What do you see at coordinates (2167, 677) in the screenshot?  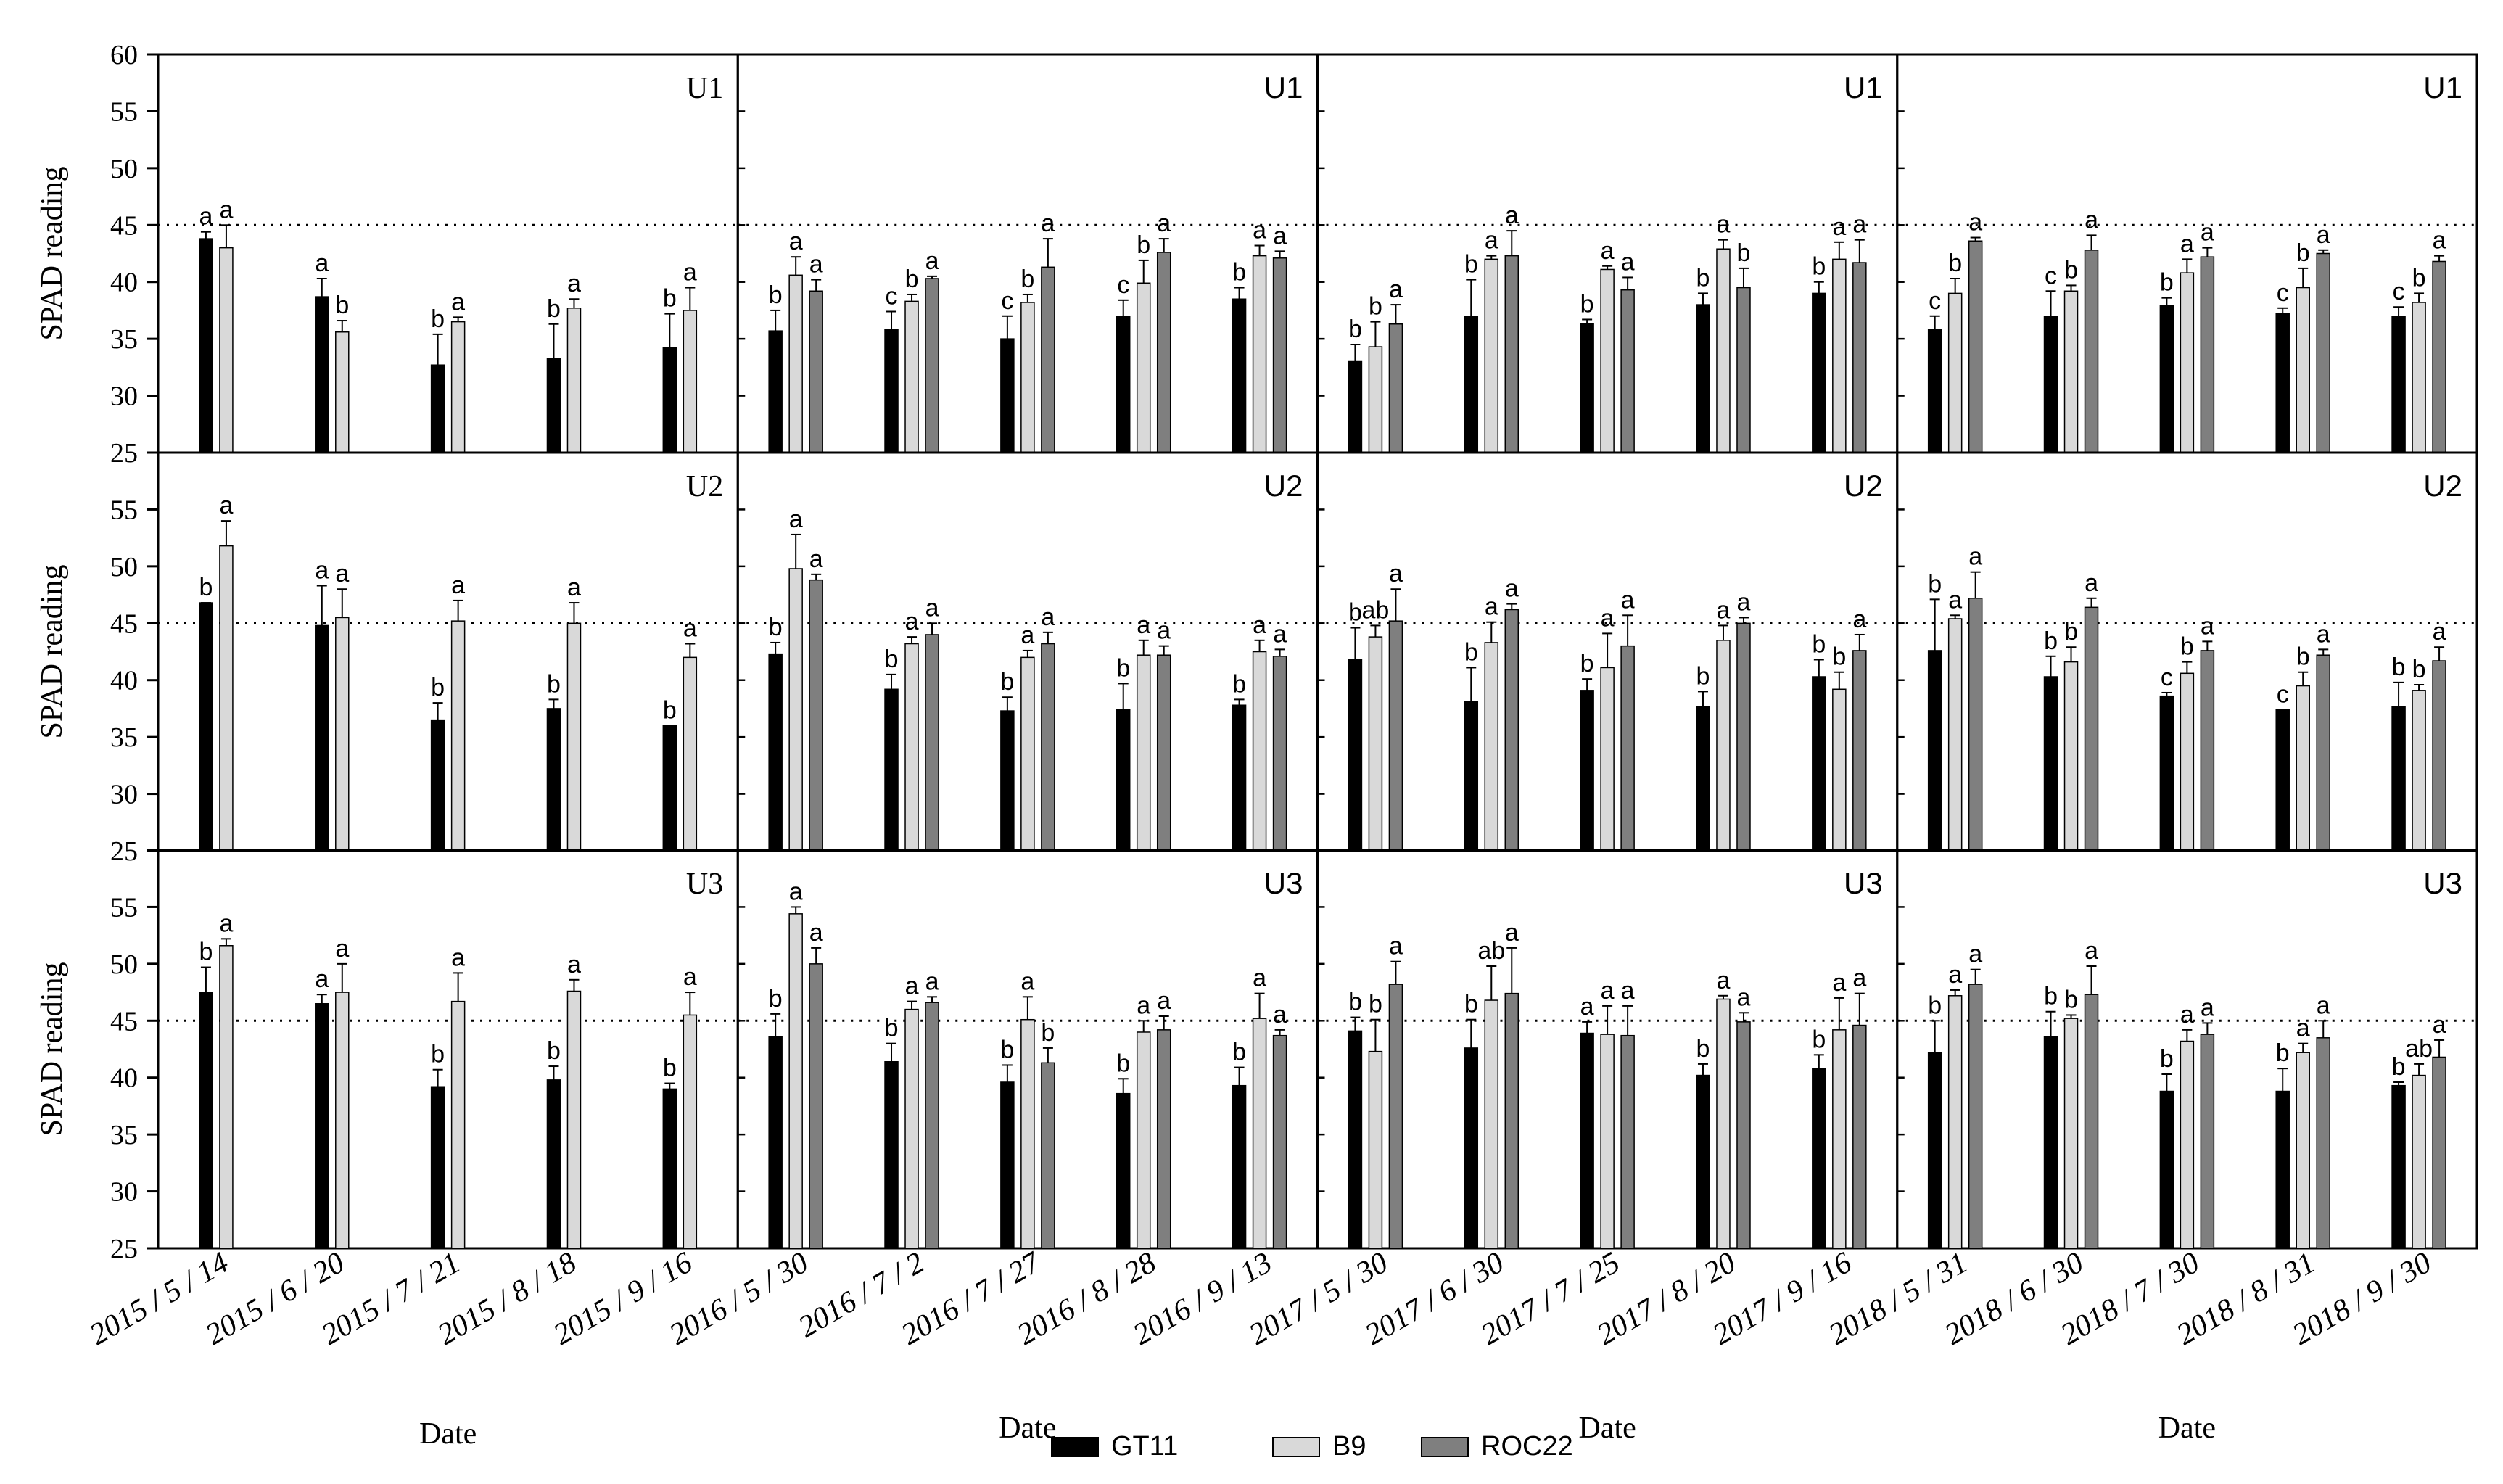 I see `significance-letter: c` at bounding box center [2167, 677].